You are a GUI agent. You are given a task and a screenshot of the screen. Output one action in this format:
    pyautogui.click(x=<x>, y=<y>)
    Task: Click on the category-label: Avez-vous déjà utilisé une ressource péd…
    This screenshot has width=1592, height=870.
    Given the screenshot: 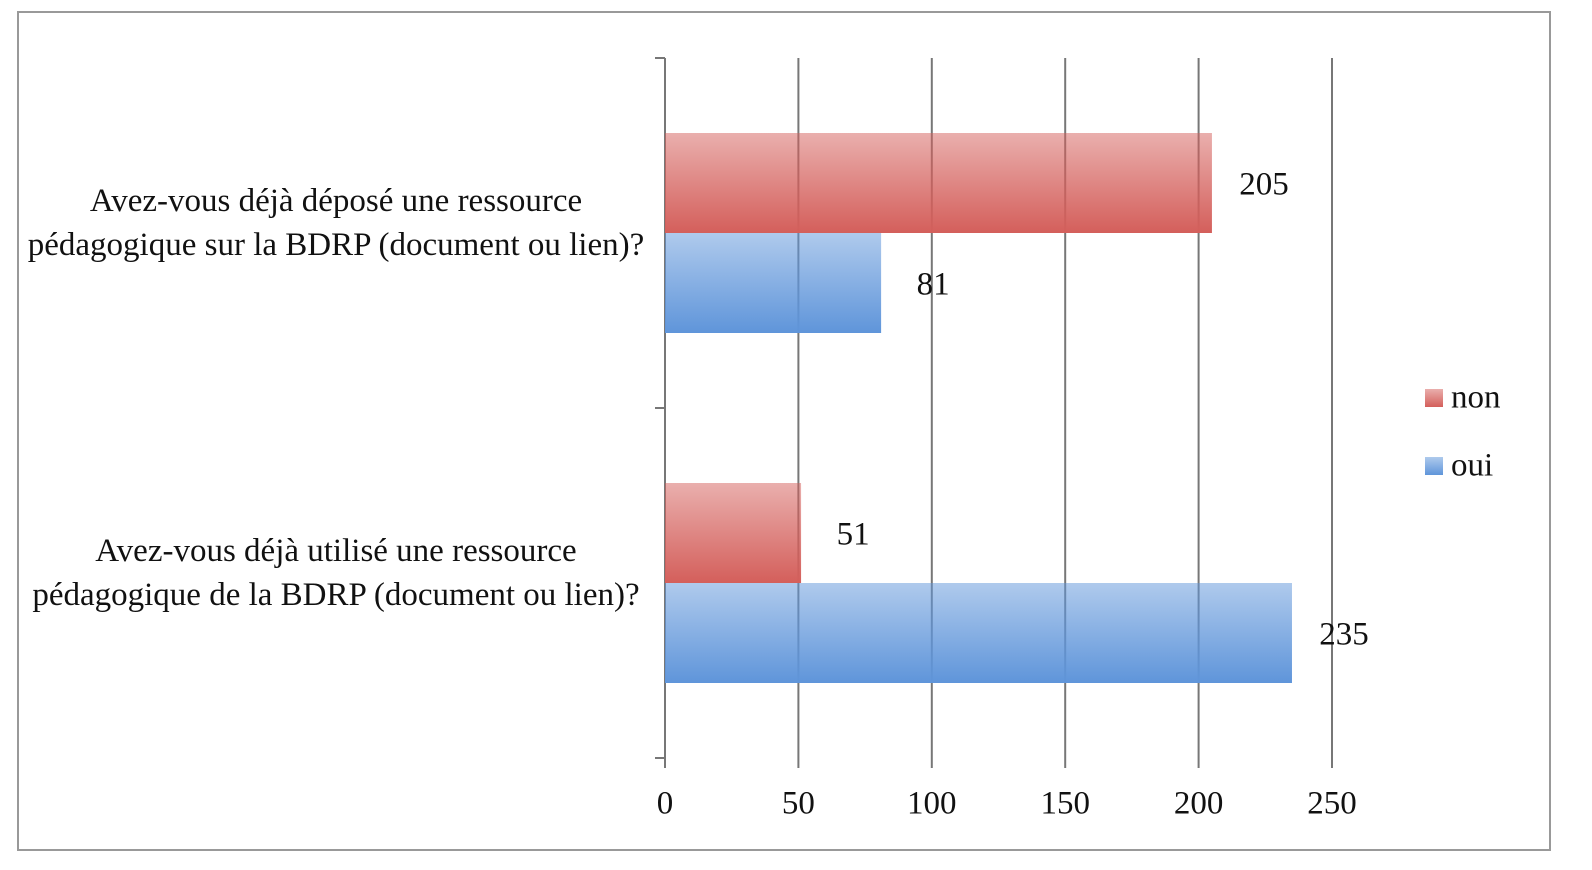 What is the action you would take?
    pyautogui.click(x=336, y=573)
    